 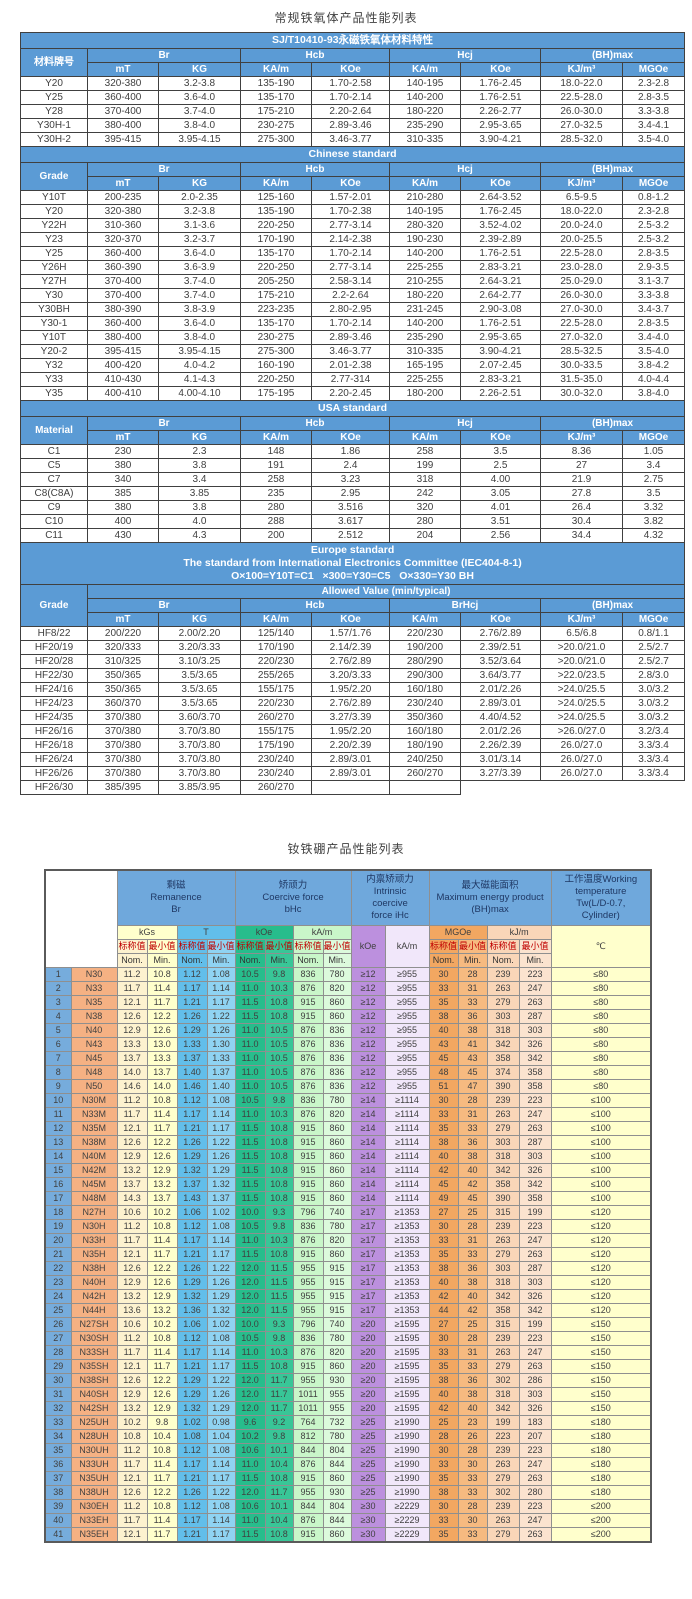 I want to click on ihc-kam-cell: ≥2229, so click(x=407, y=1535).